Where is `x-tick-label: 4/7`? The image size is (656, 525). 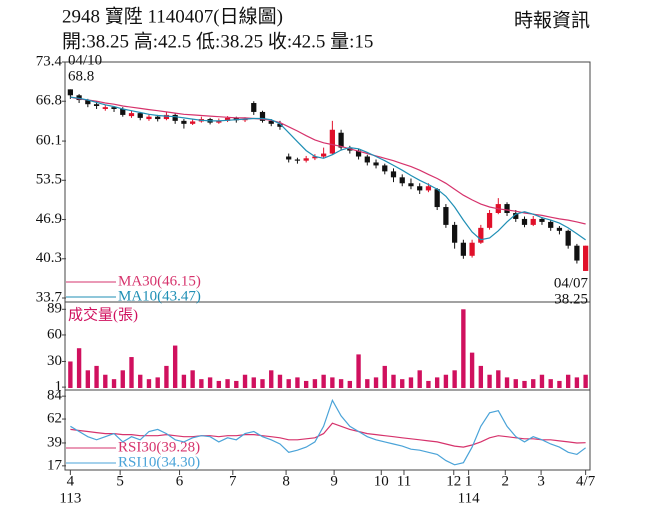
x-tick-label: 4/7 is located at coordinates (586, 481).